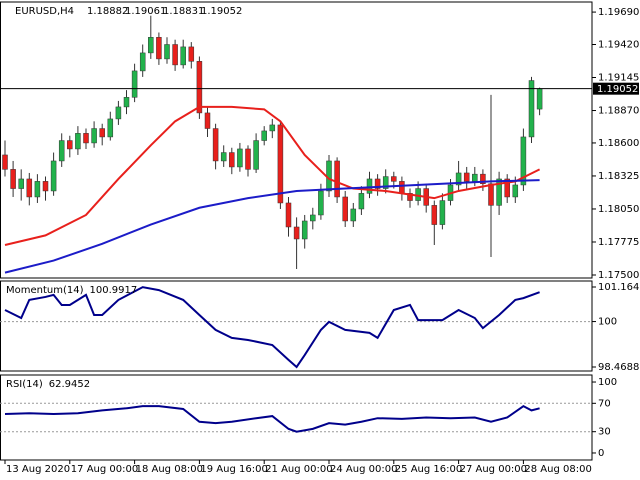 This screenshot has height=480, width=640. What do you see at coordinates (618, 367) in the screenshot?
I see `y-tick-label: 98.4688` at bounding box center [618, 367].